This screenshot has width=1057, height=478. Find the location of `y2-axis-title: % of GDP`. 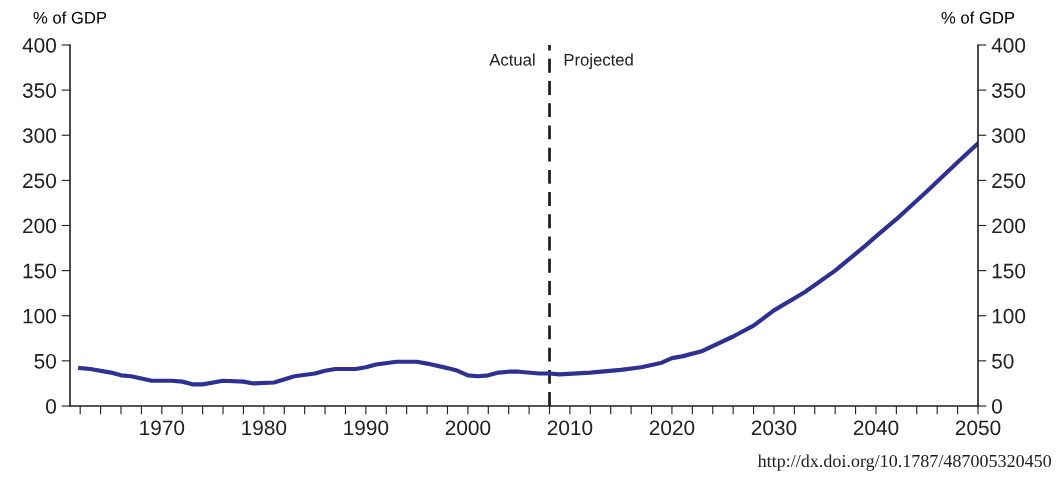

y2-axis-title: % of GDP is located at coordinates (978, 17).